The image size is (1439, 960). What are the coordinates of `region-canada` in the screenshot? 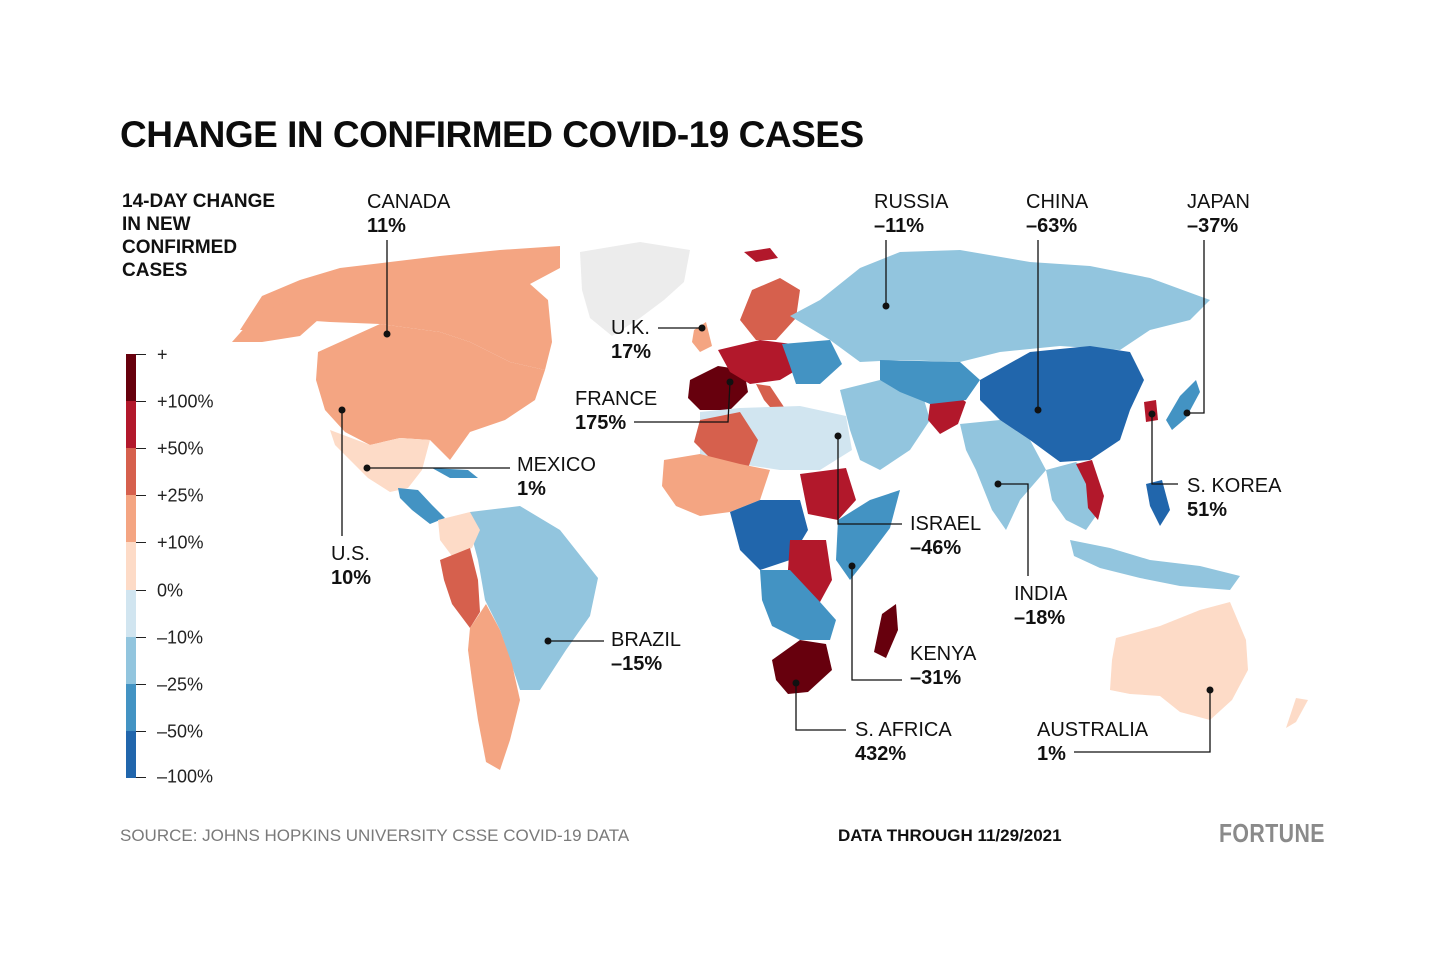 It's located at (400, 308).